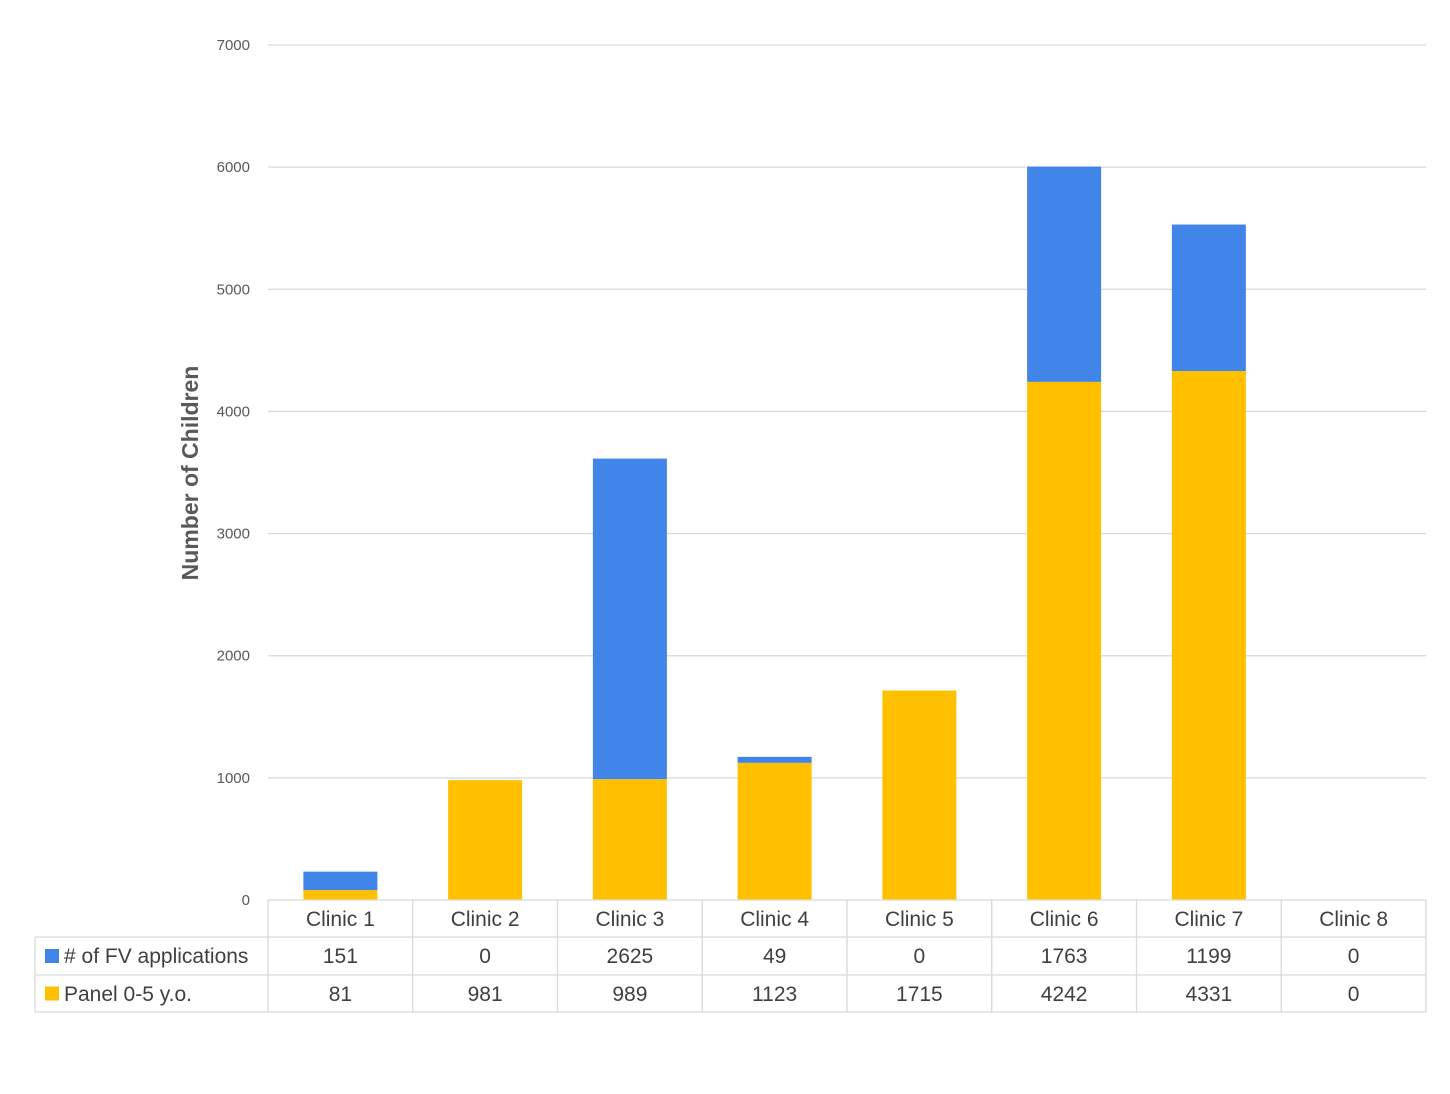 This screenshot has width=1450, height=1094. What do you see at coordinates (128, 994) in the screenshot?
I see `legend-label: Panel 0-5 y.o.` at bounding box center [128, 994].